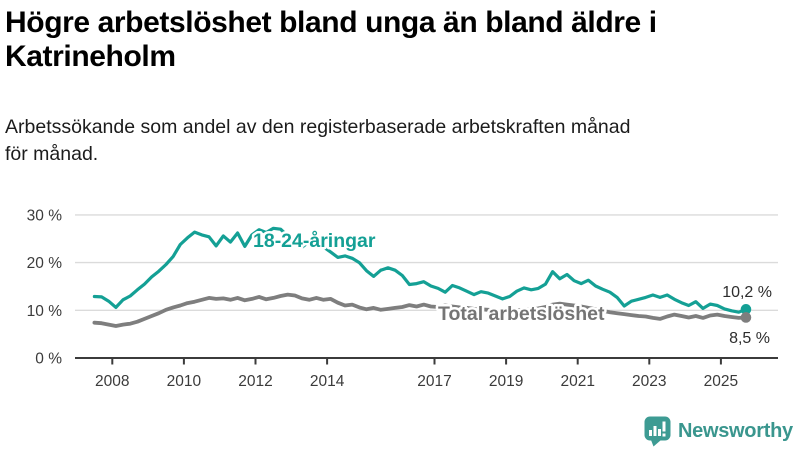 This screenshot has width=800, height=450. Describe the element at coordinates (434, 381) in the screenshot. I see `x-axis-label-2017: 2017` at that location.